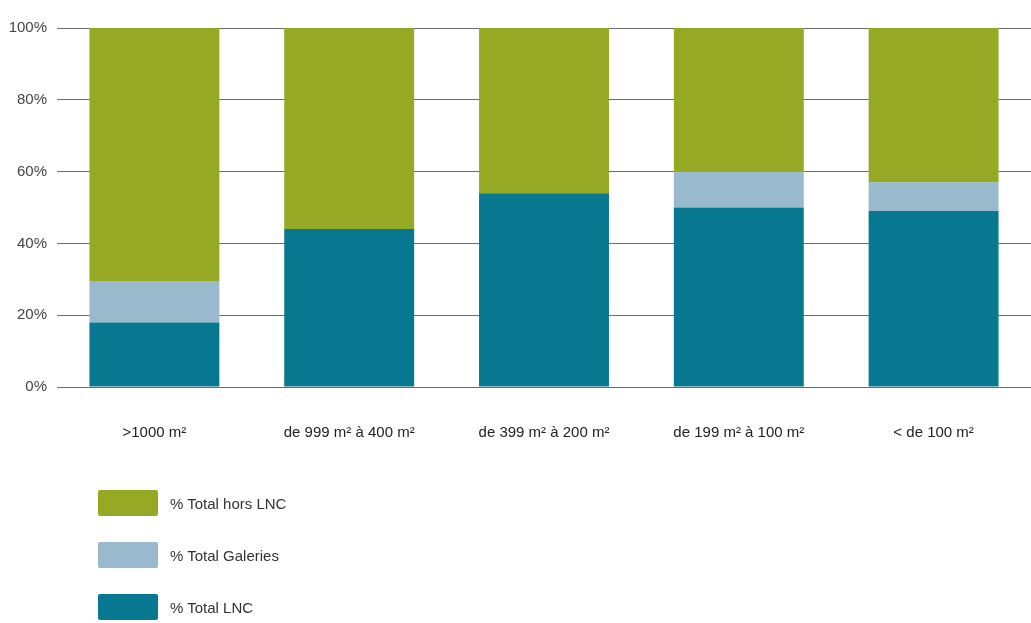  Describe the element at coordinates (212, 607) in the screenshot. I see `legend-label: % Total LNC` at that location.